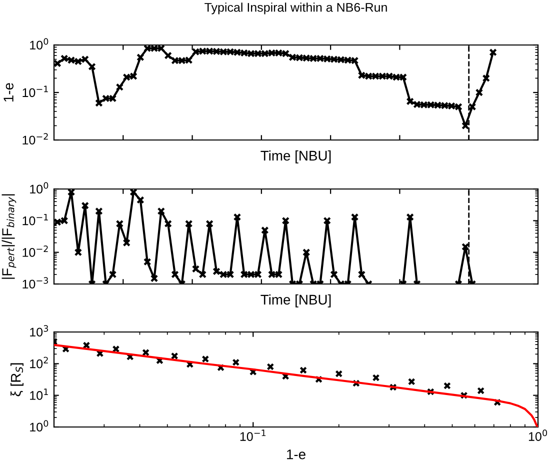 The height and width of the screenshot is (463, 552). I want to click on y-tick-label: 10$^{−3}$, so click(35, 283).